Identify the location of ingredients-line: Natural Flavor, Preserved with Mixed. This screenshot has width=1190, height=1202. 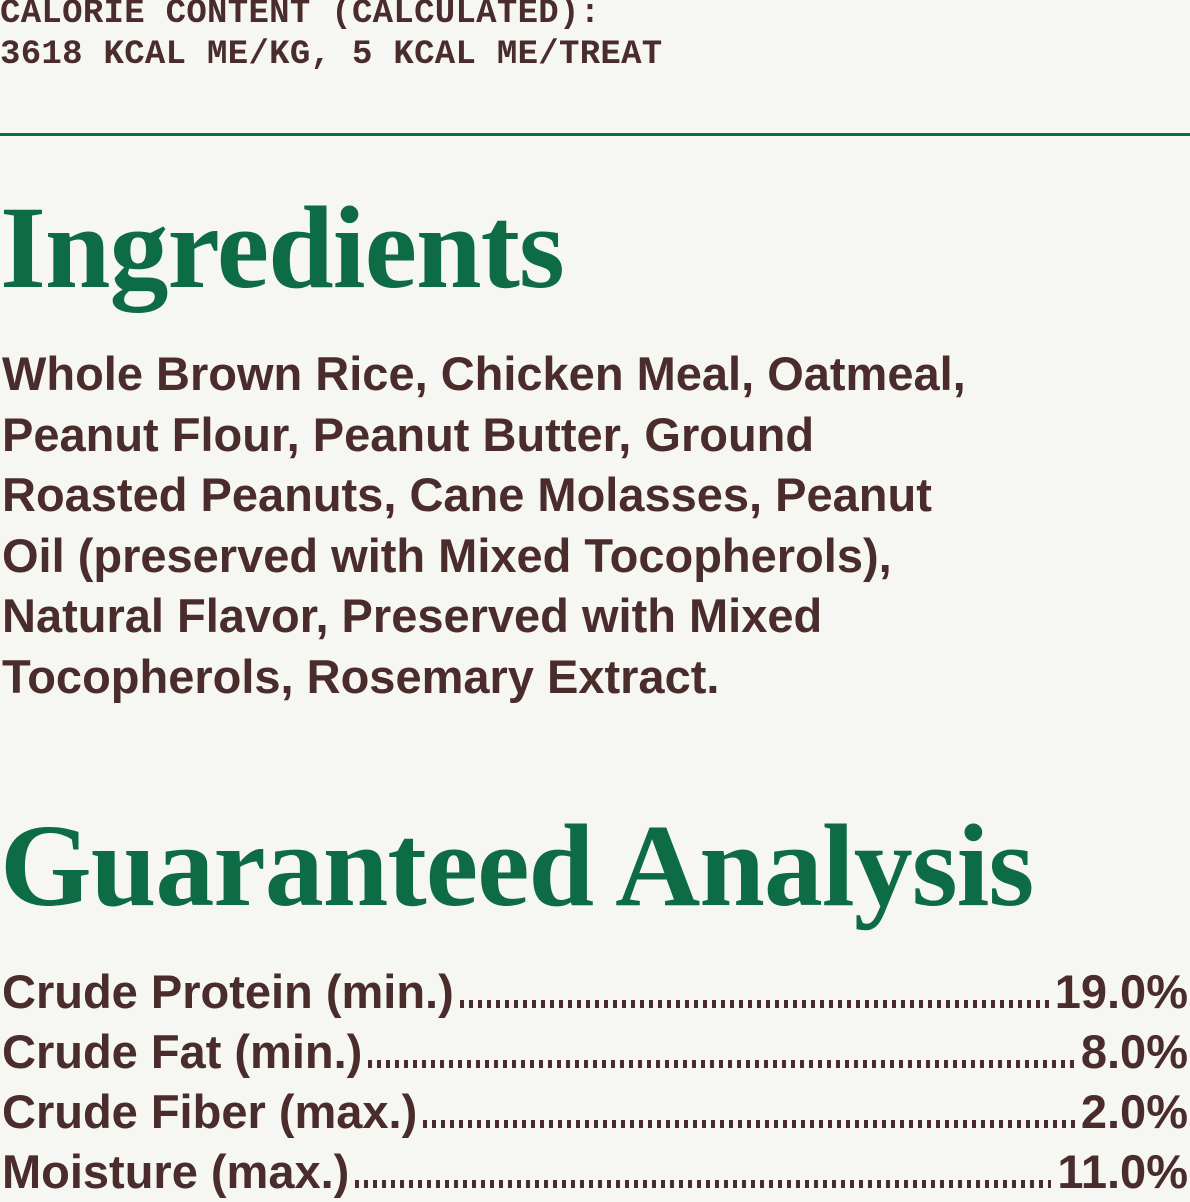
(412, 615).